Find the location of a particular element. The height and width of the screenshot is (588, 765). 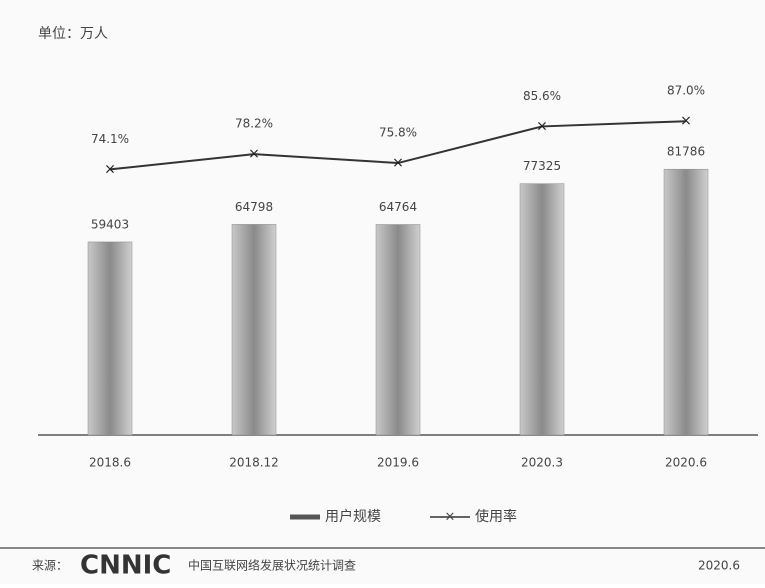

rate-line is located at coordinates (398, 145).